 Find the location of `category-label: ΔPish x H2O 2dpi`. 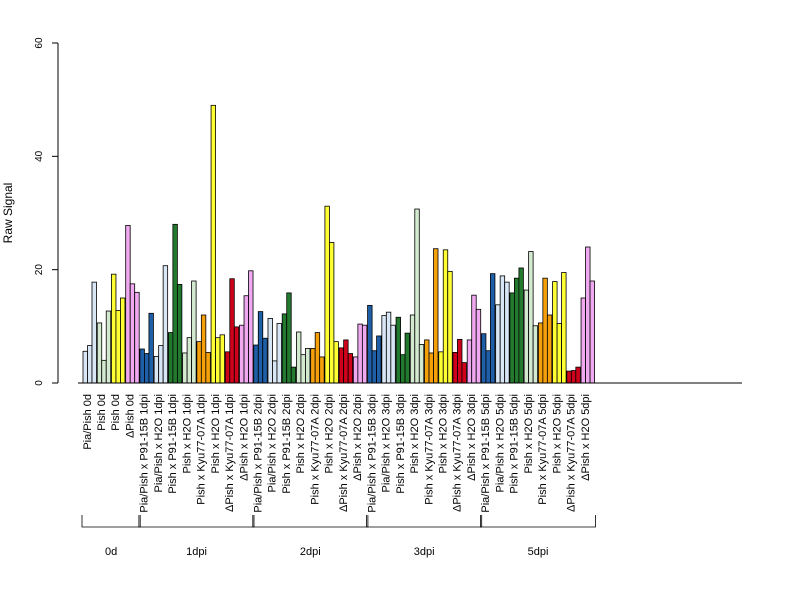

category-label: ΔPish x H2O 2dpi is located at coordinates (358, 437).